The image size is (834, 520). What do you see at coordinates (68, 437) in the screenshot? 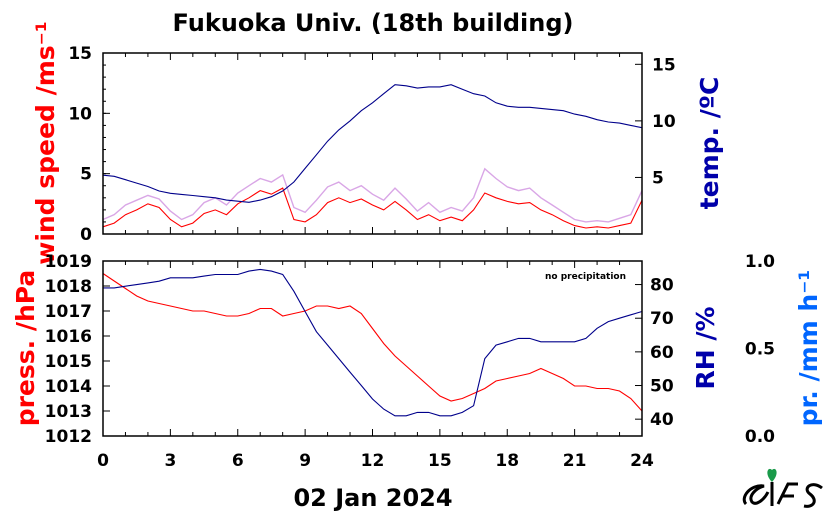
I see `y-tick-label: 1012` at bounding box center [68, 437].